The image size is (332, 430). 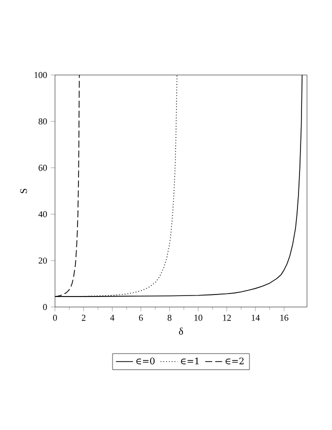 What do you see at coordinates (42, 167) in the screenshot?
I see `y-tick-label: 60` at bounding box center [42, 167].